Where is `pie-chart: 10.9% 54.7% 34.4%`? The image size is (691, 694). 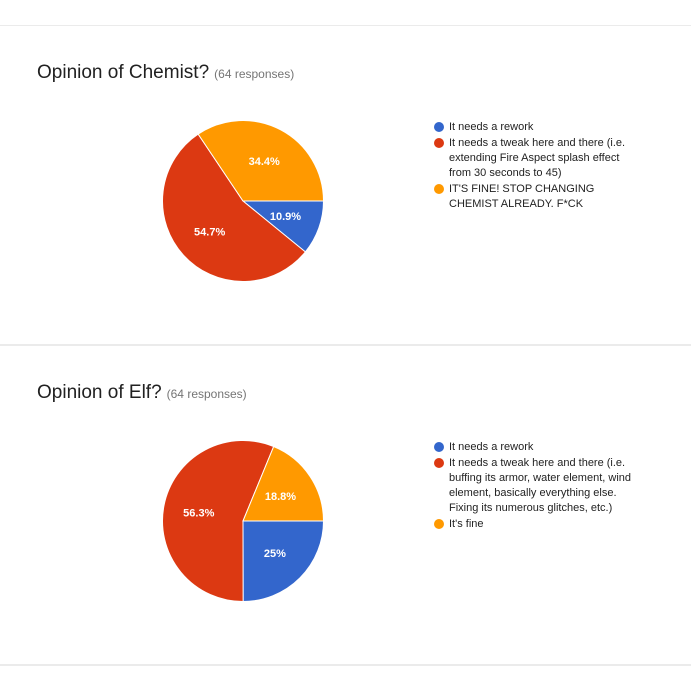
pie-chart: 10.9% 54.7% 34.4% is located at coordinates (243, 201).